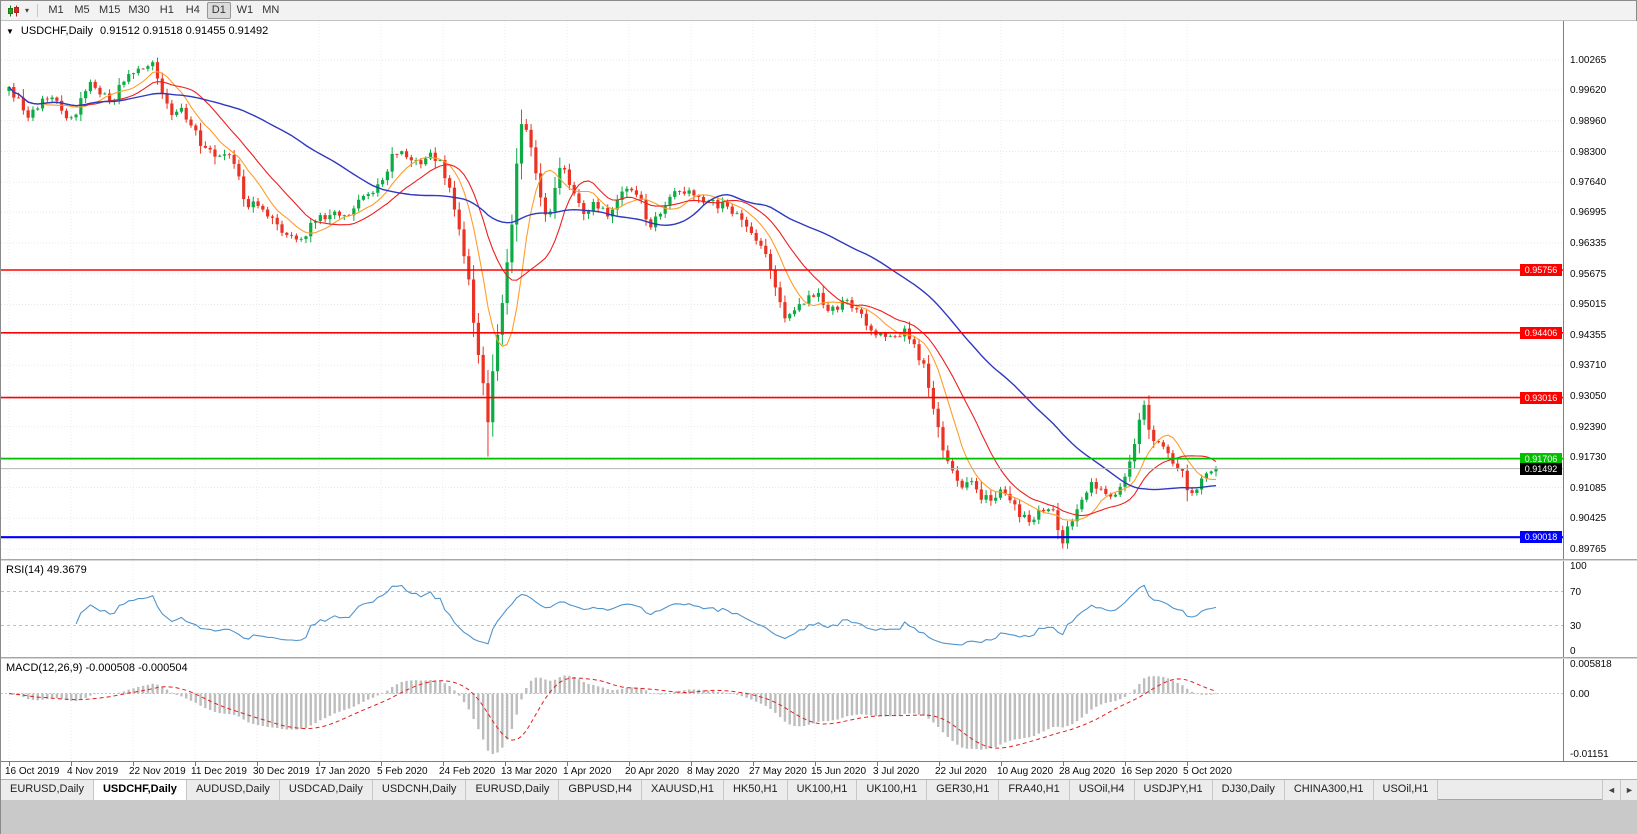 This screenshot has height=834, width=1637. What do you see at coordinates (839, 771) in the screenshot?
I see `time-axis-label: 15 Jun 2020` at bounding box center [839, 771].